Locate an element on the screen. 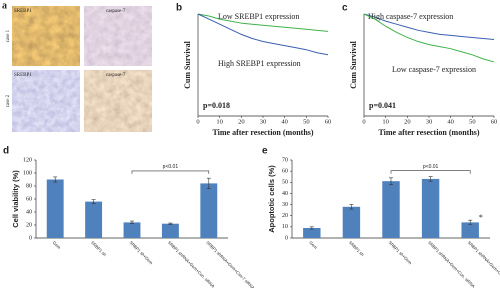 The image size is (500, 288). panel-letter: a is located at coordinates (4, 5).